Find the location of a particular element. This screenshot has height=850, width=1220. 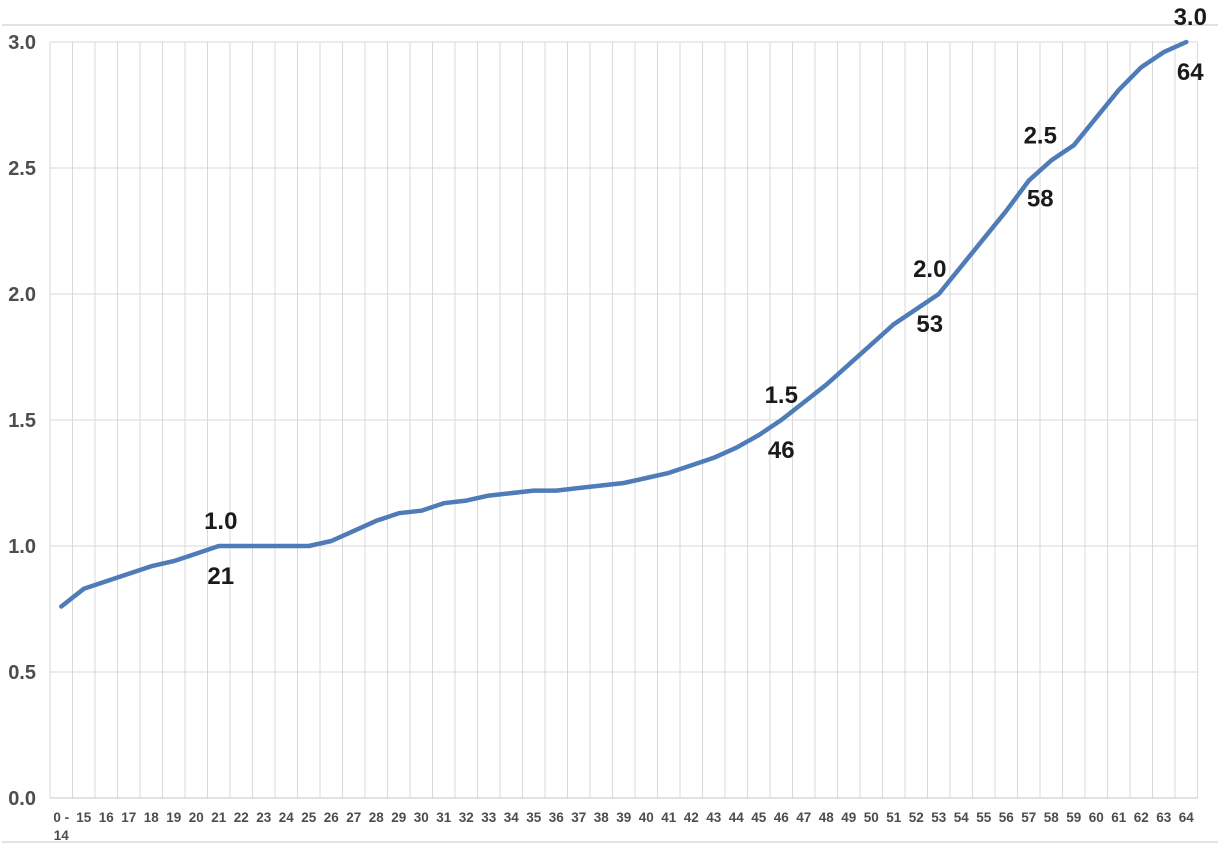

x-tick-label: 56 is located at coordinates (1007, 817).